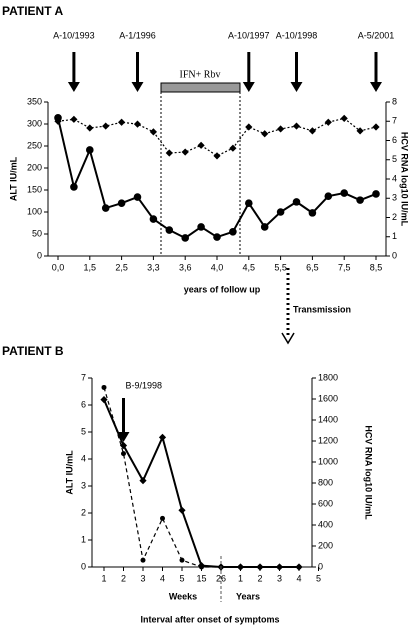  I want to click on y-tick-label: 5, so click(83, 431).